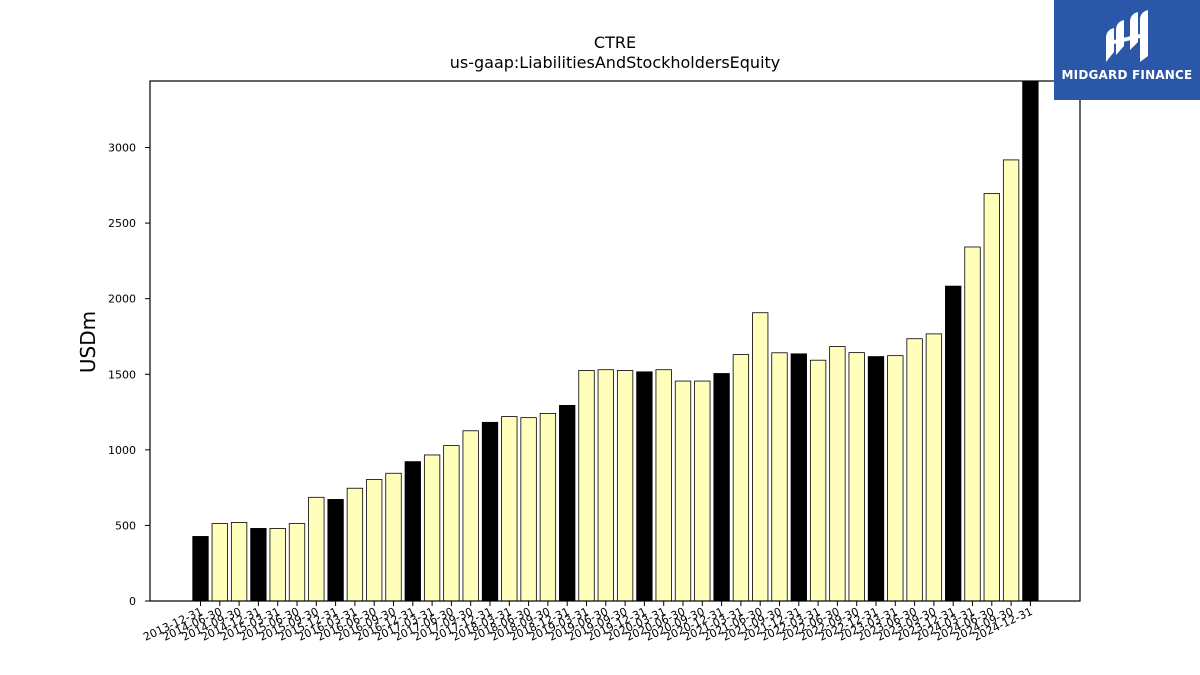 This screenshot has width=1200, height=675. What do you see at coordinates (88, 342) in the screenshot?
I see `y-axis-label: USDm` at bounding box center [88, 342].